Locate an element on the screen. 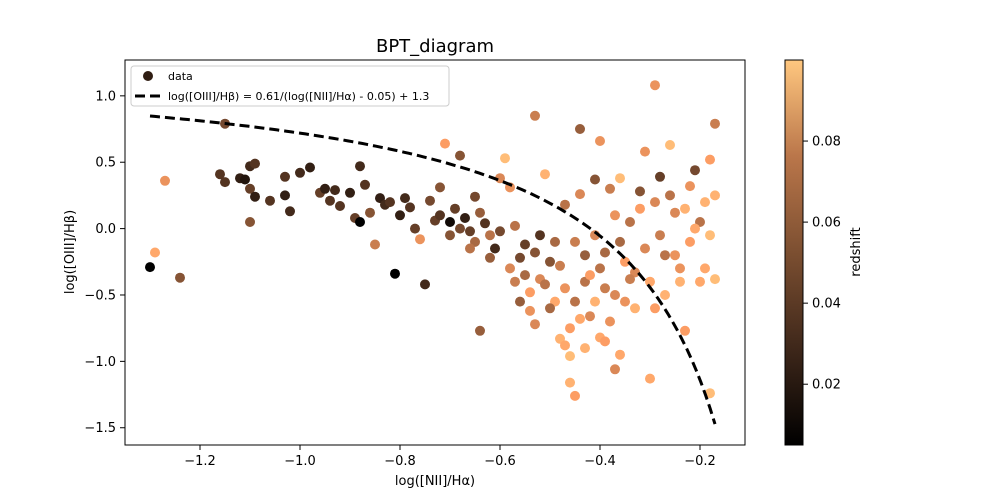  colorbar-label: redshift is located at coordinates (856, 251).